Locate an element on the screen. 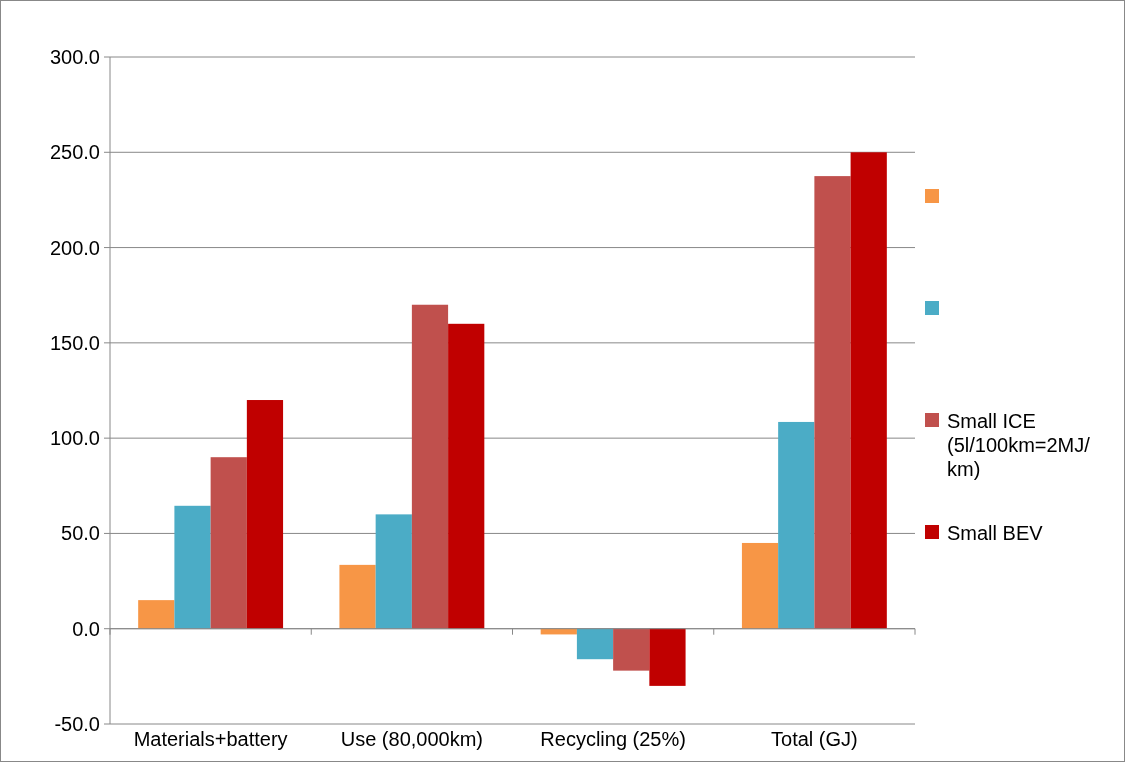 The width and height of the screenshot is (1125, 762). y-tick-label: 200.0 is located at coordinates (74, 247).